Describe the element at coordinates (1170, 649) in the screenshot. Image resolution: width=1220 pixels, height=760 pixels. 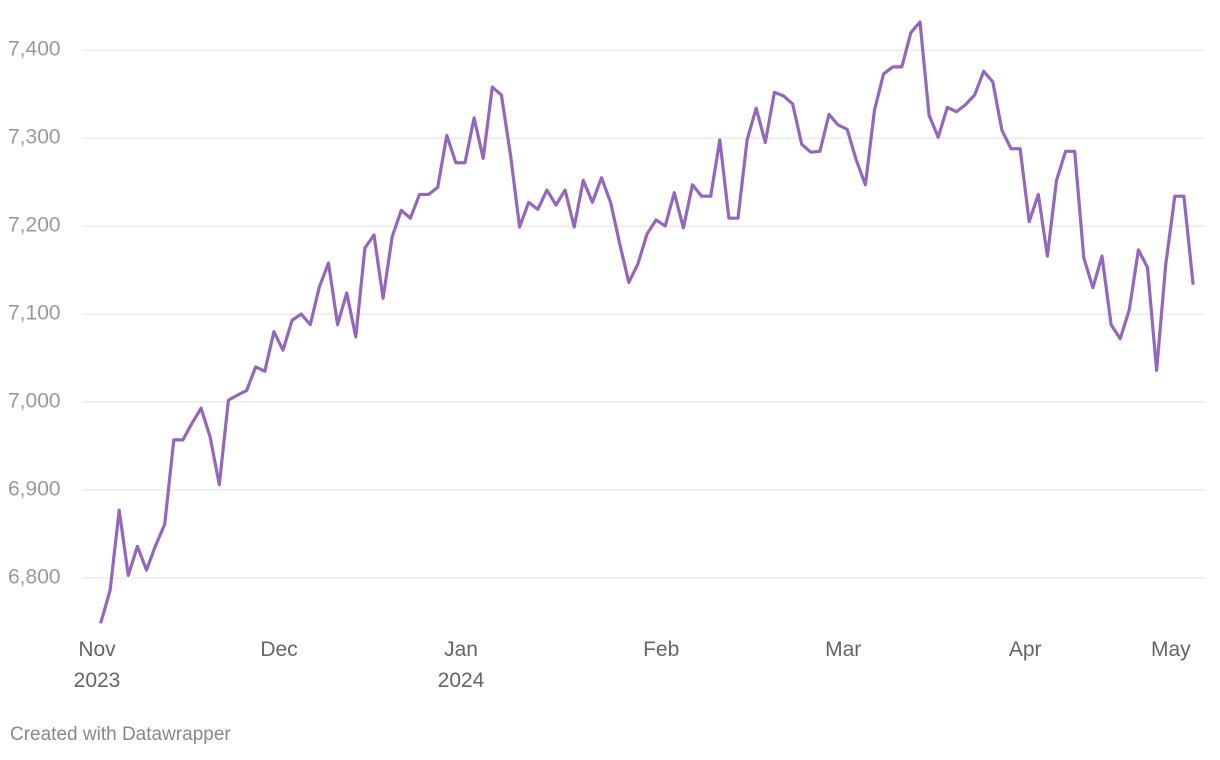
I see `x-tick-label: May` at that location.